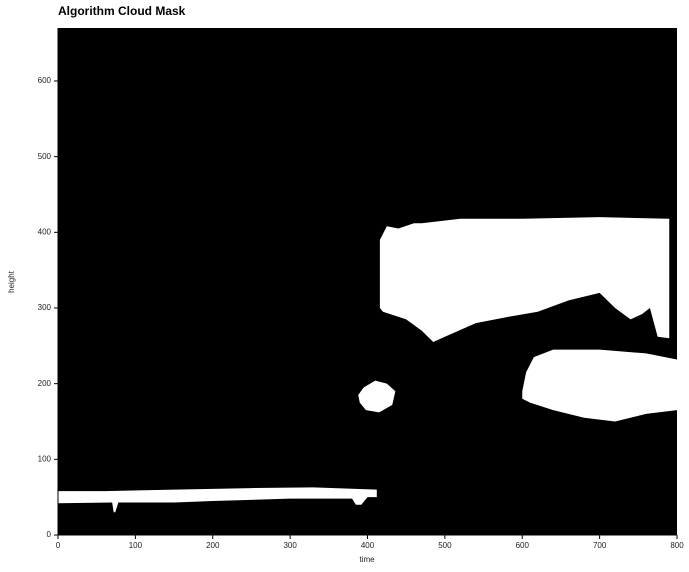  What do you see at coordinates (58, 545) in the screenshot?
I see `x-tick-label: 0` at bounding box center [58, 545].